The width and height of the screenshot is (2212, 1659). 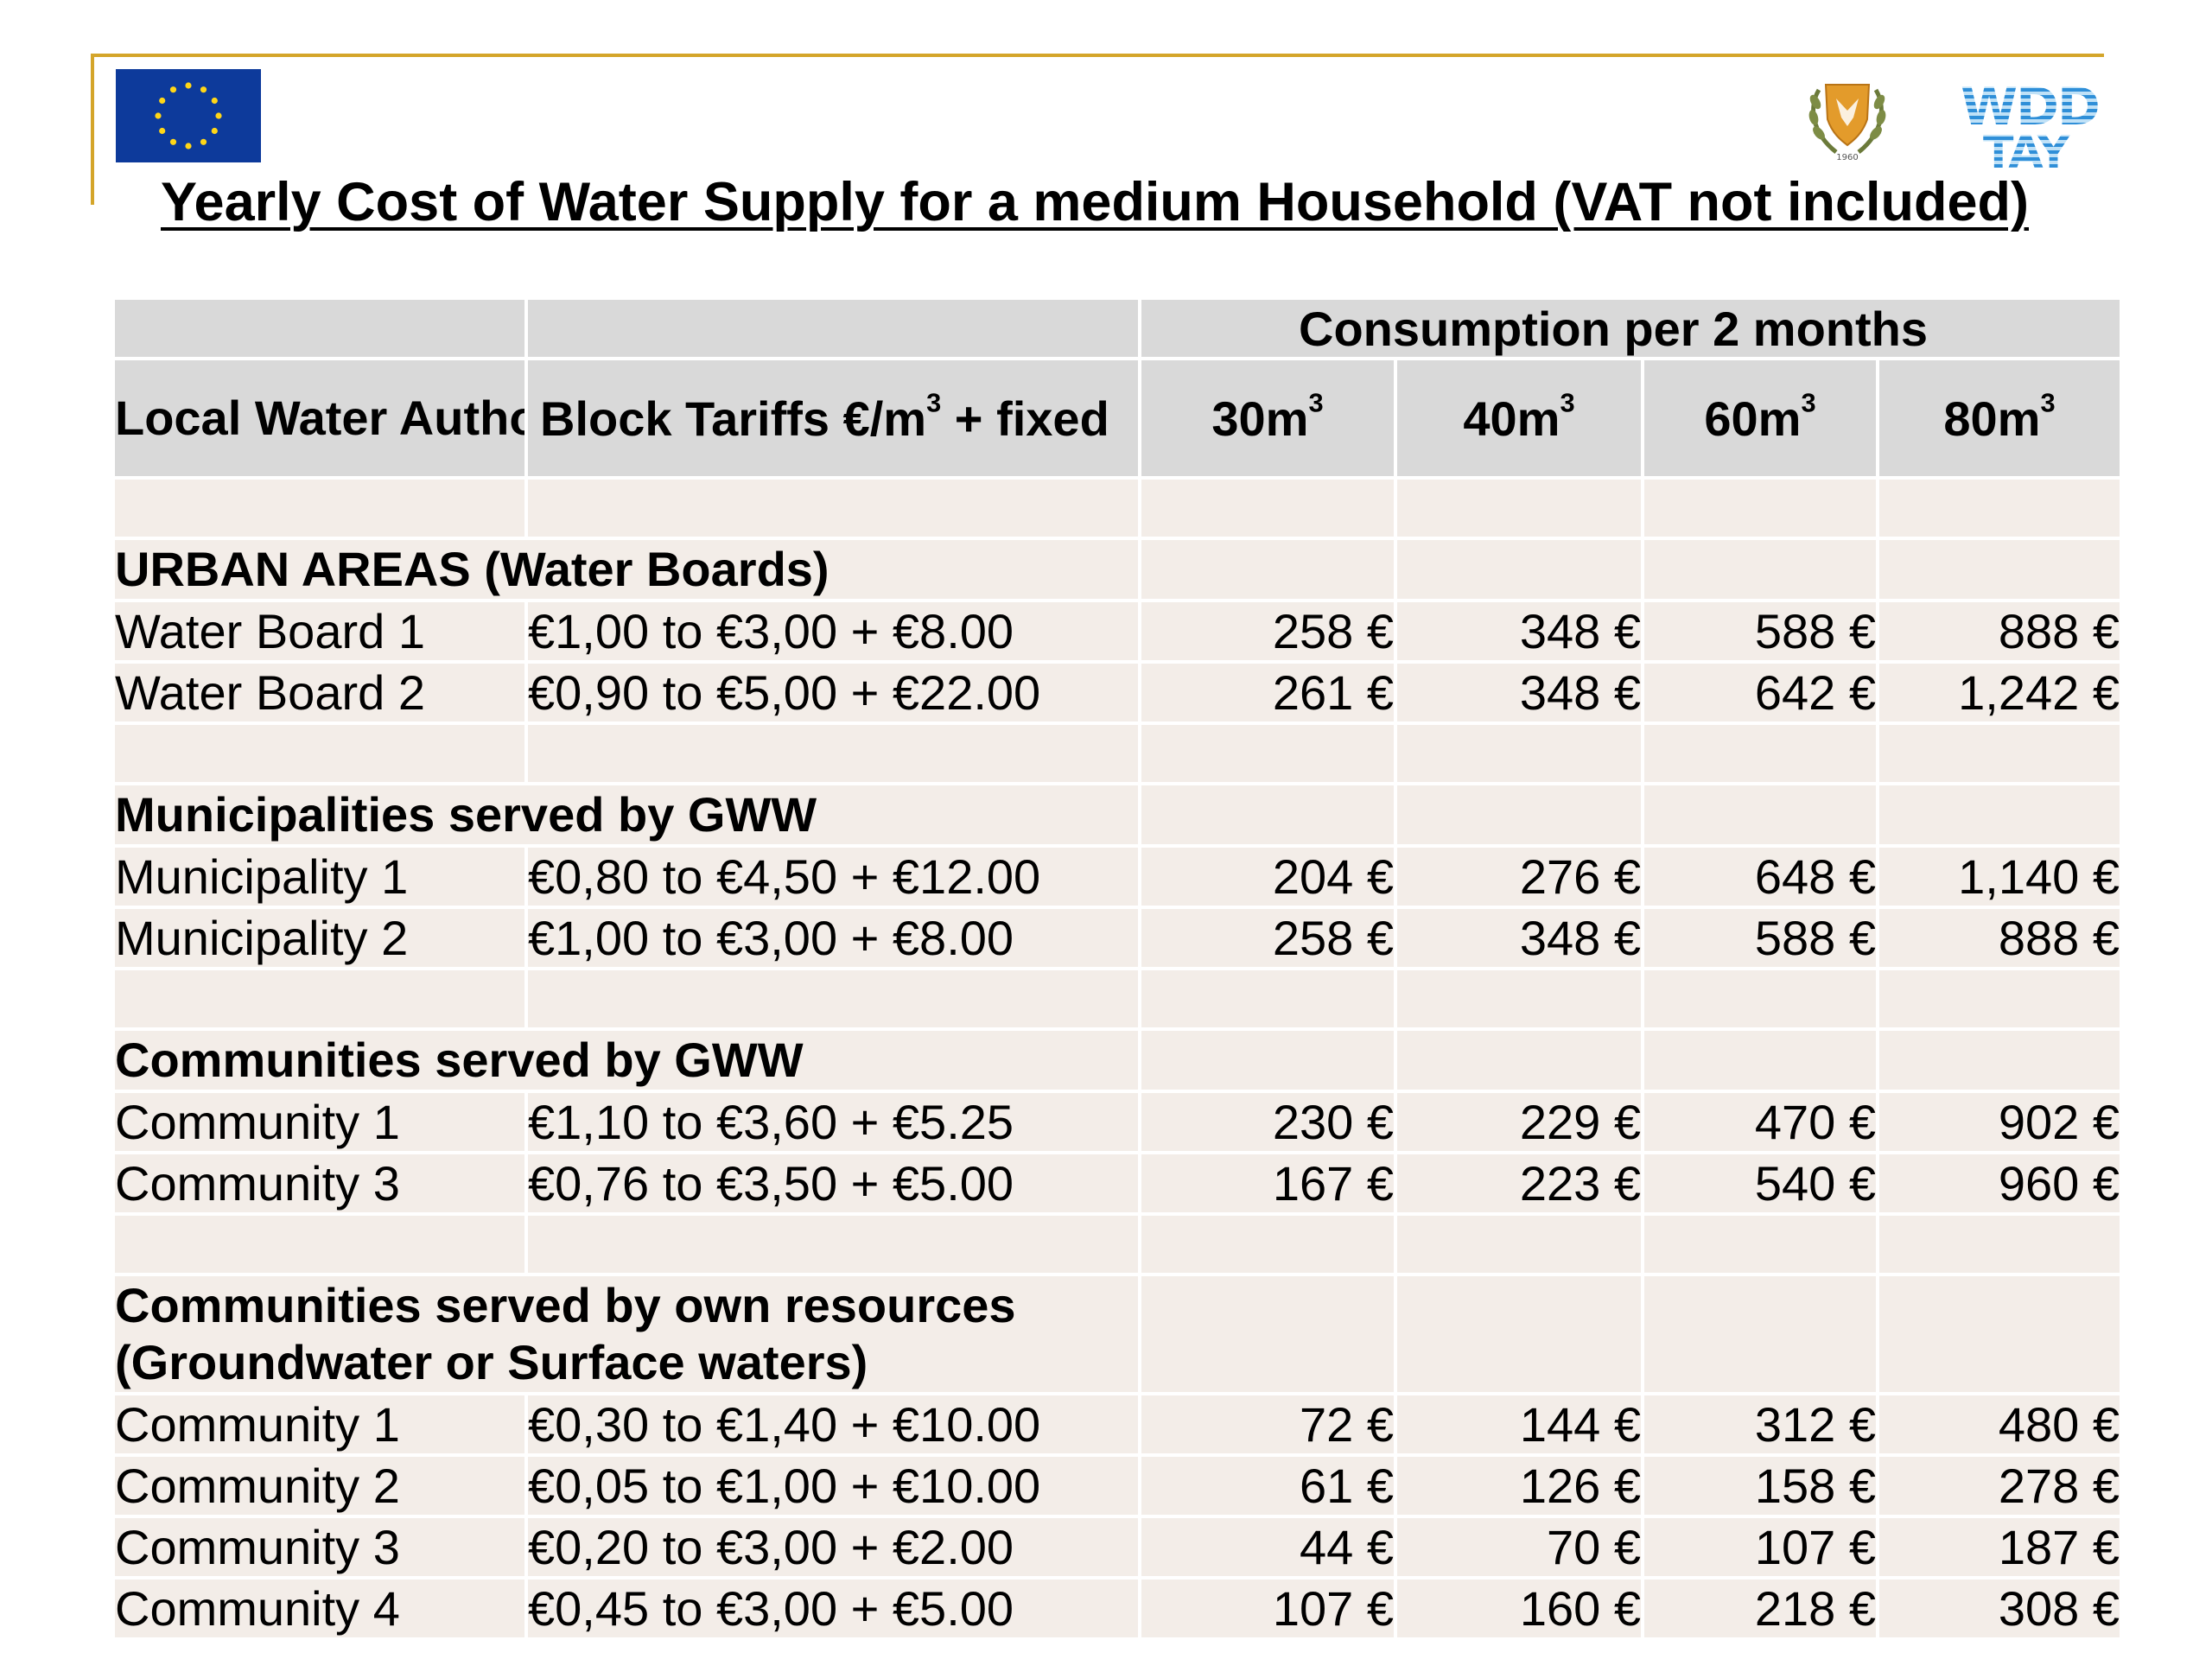 I want to click on tariff-value: €0,76 to €3,50 + €5.00, so click(x=833, y=1184).